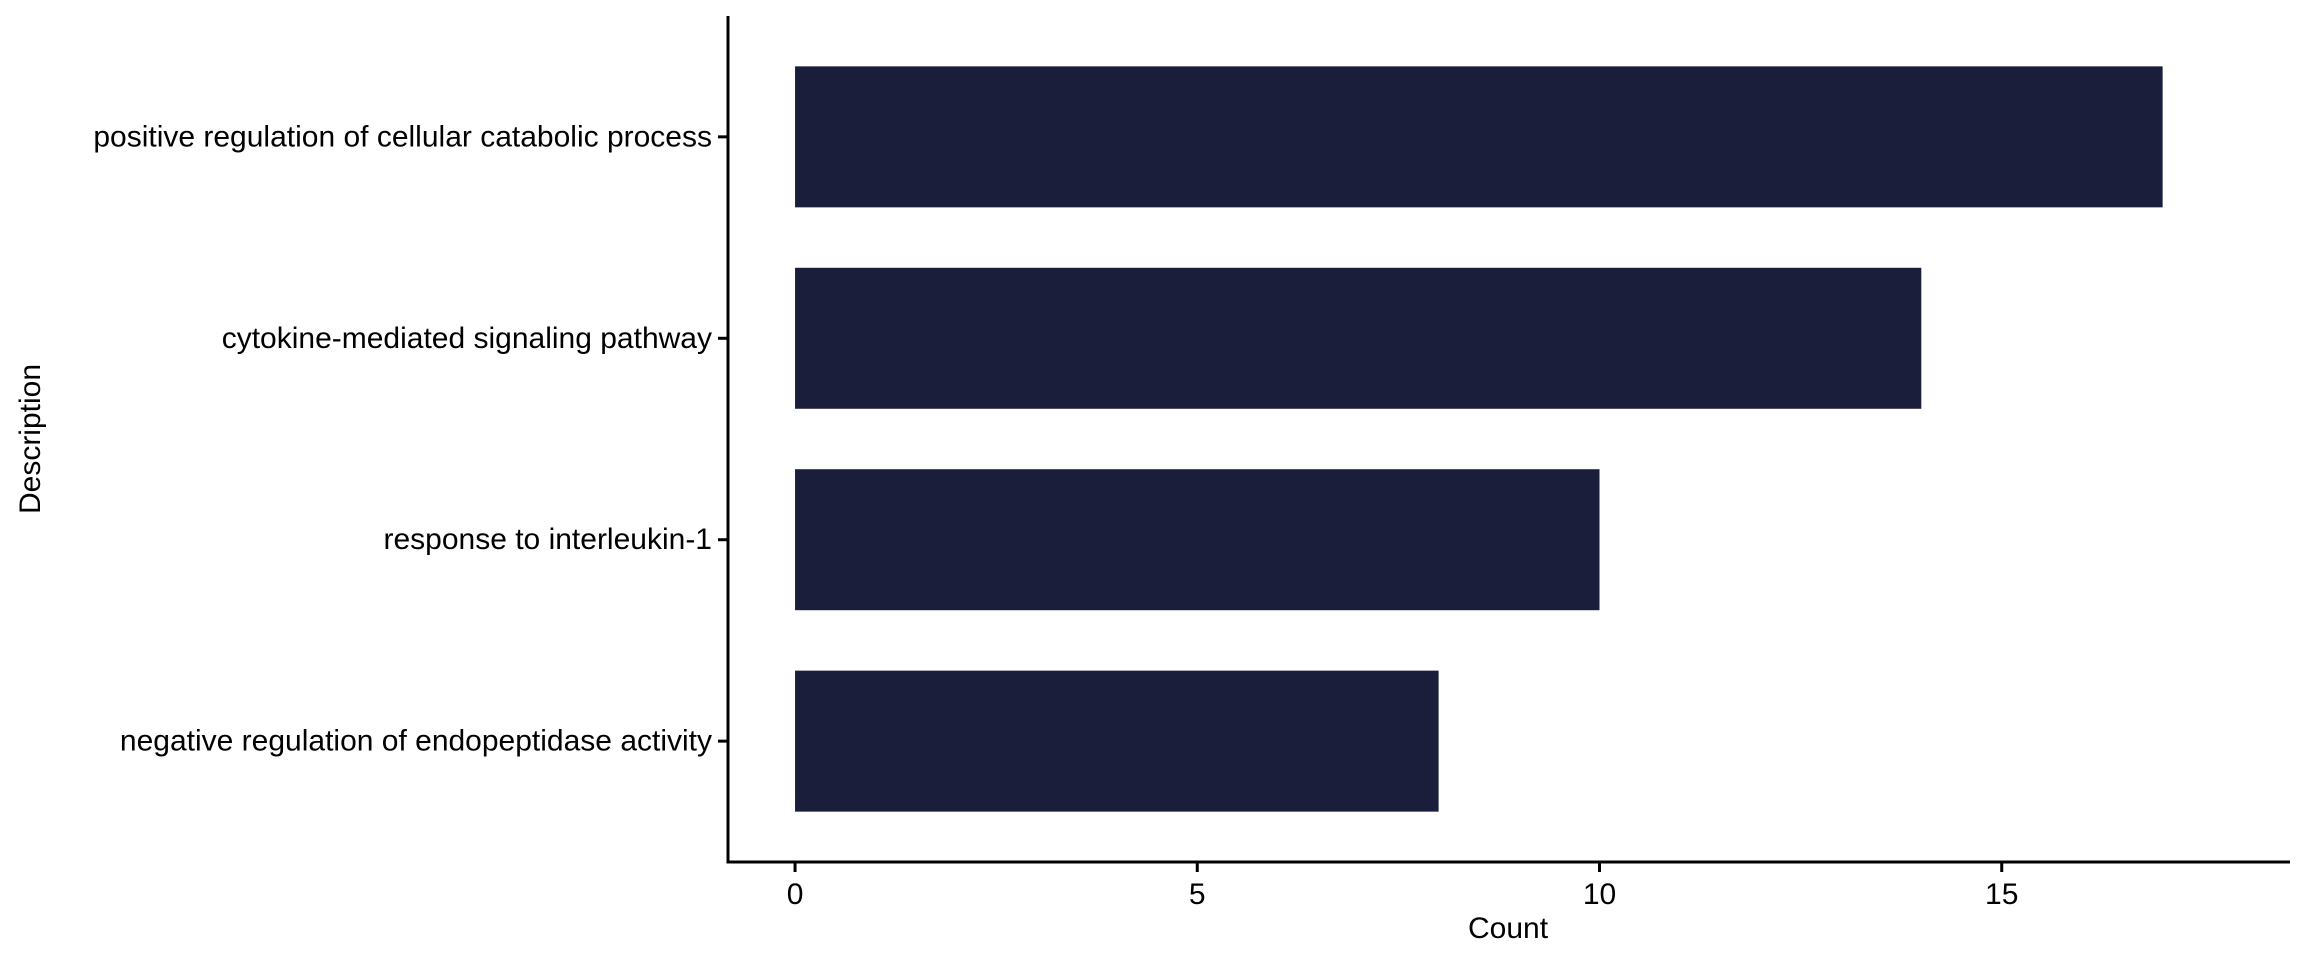  Describe the element at coordinates (1197, 894) in the screenshot. I see `x-tick-label: 5` at that location.